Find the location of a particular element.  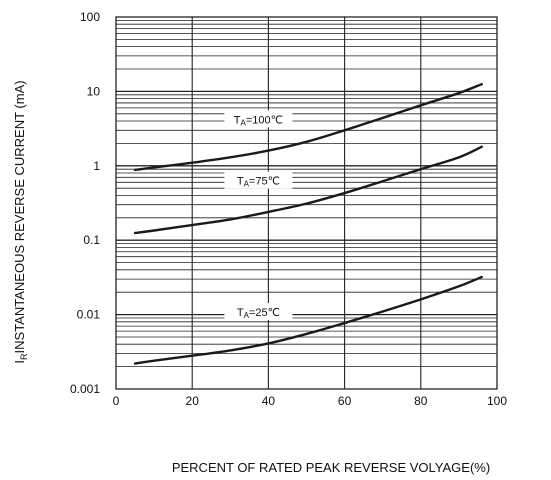

y-tick-label: 10 is located at coordinates (94, 91).